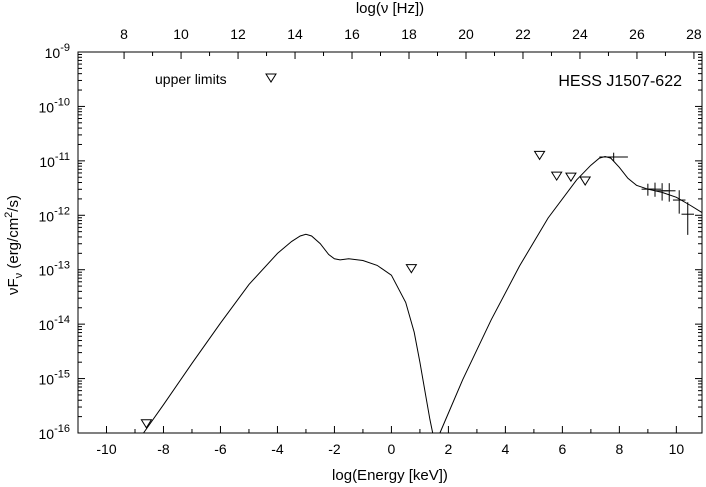  What do you see at coordinates (54, 323) in the screenshot?
I see `y-tick-label: 10-14` at bounding box center [54, 323].